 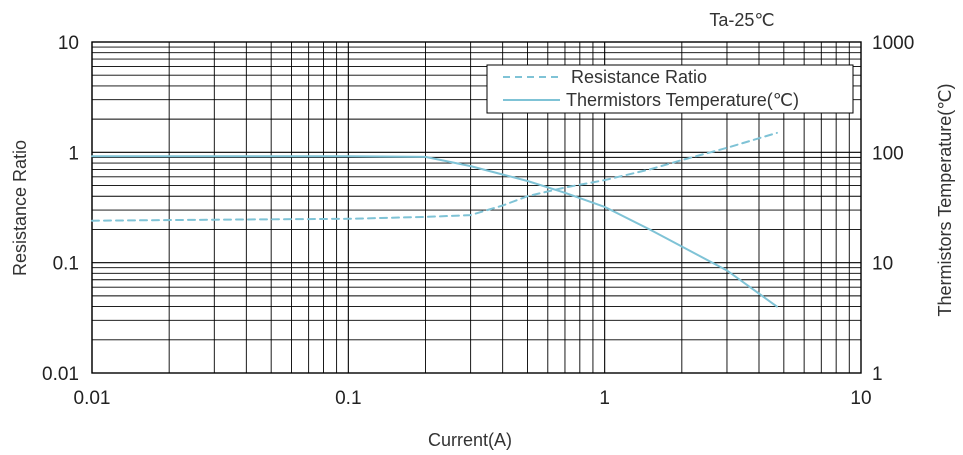 What do you see at coordinates (20, 208) in the screenshot?
I see `y-axis-title-left: Resistance Ratio` at bounding box center [20, 208].